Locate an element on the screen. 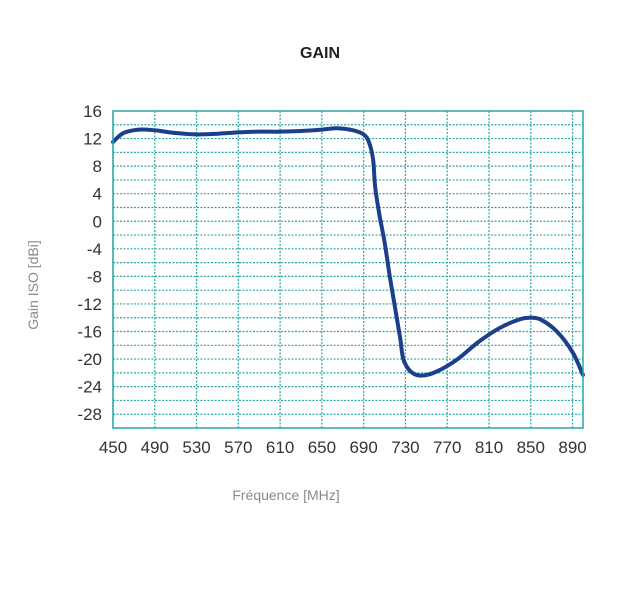  x-axis-label: Fréquence [MHz] is located at coordinates (285, 495).